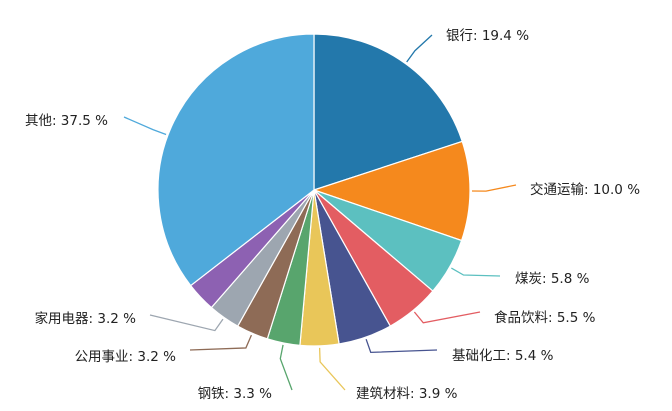 The height and width of the screenshot is (411, 672). Describe the element at coordinates (235, 394) in the screenshot. I see `slice-label-6: 钢铁: 3.3 %` at that location.